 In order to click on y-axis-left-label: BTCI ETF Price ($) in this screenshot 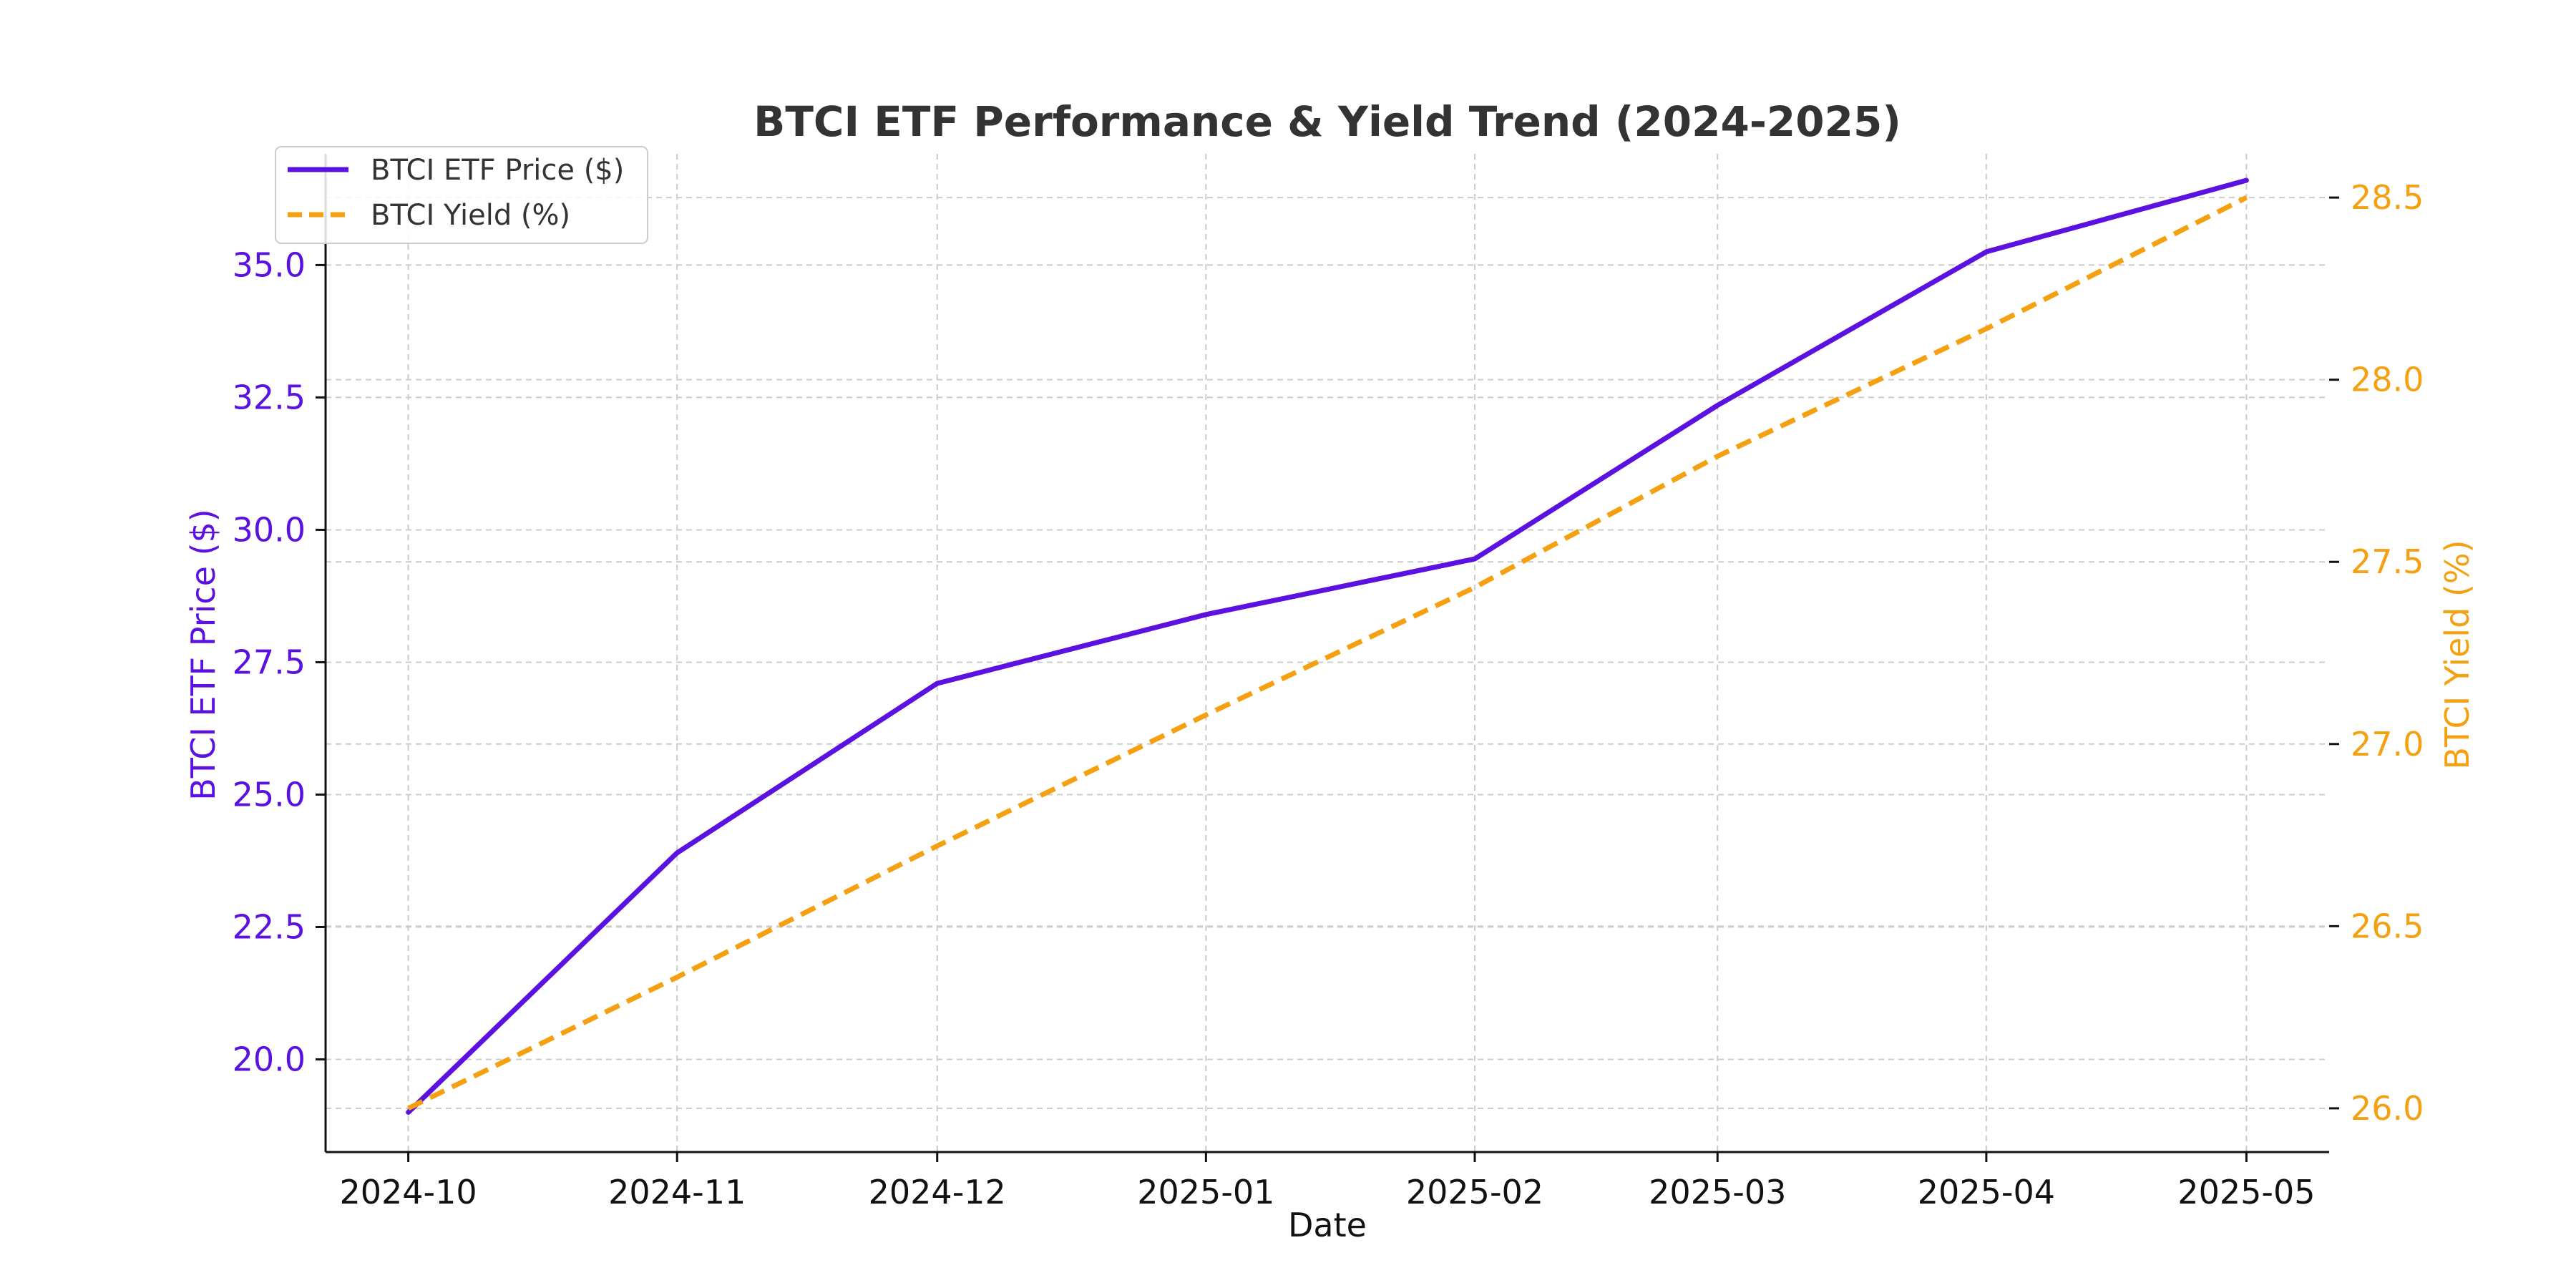, I will do `click(203, 655)`.